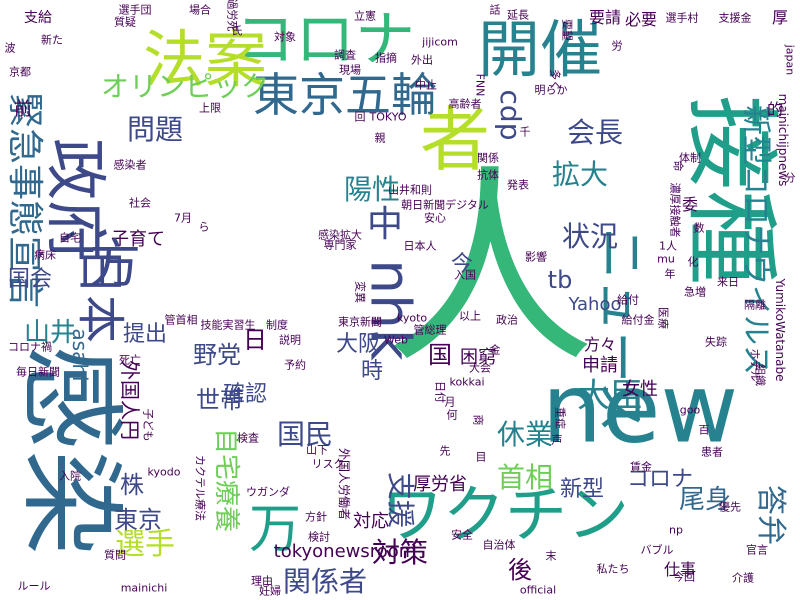 This screenshot has width=800, height=600. Describe the element at coordinates (80, 355) in the screenshot. I see `cloud-word: asahi` at that location.